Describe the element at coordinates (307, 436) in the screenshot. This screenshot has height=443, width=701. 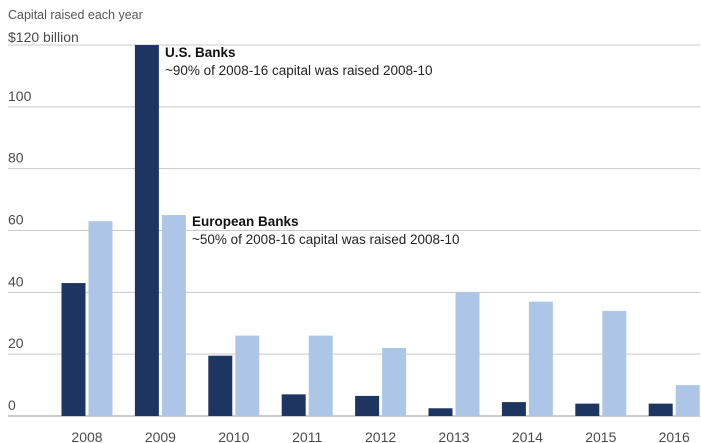
I see `x-tick-label-2011: 2011` at that location.